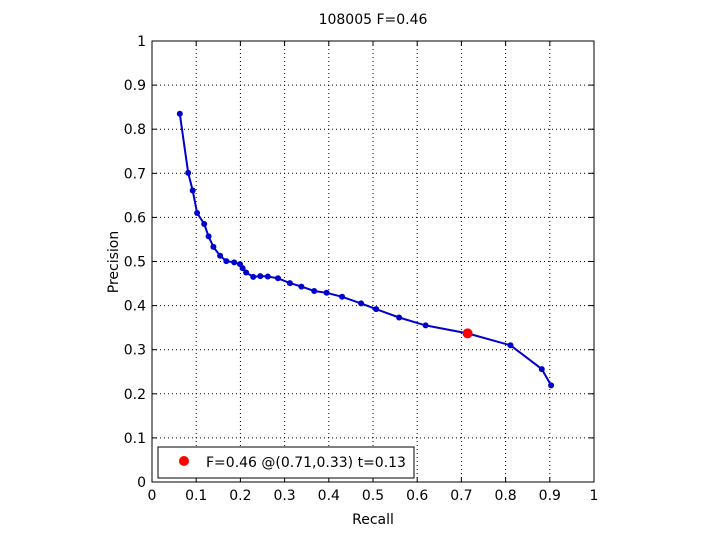 This screenshot has width=720, height=540. Describe the element at coordinates (135, 307) in the screenshot. I see `y-tick-label: 0.4` at that location.